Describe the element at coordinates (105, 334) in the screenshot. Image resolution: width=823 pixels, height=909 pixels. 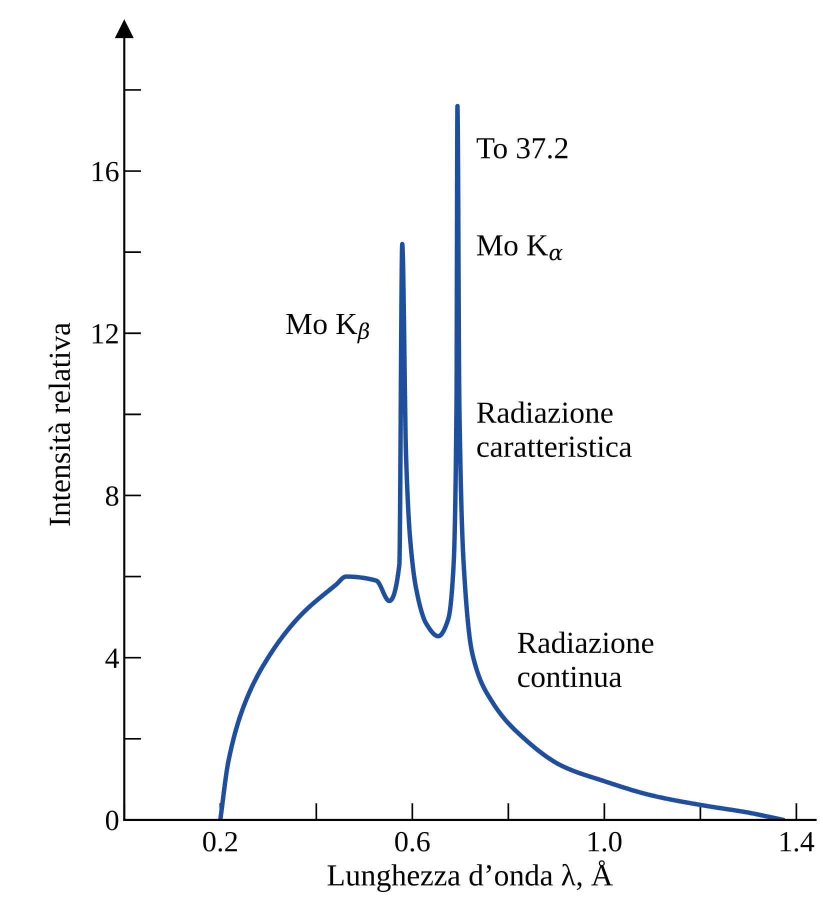
I see `y-tick-label: 12` at that location.